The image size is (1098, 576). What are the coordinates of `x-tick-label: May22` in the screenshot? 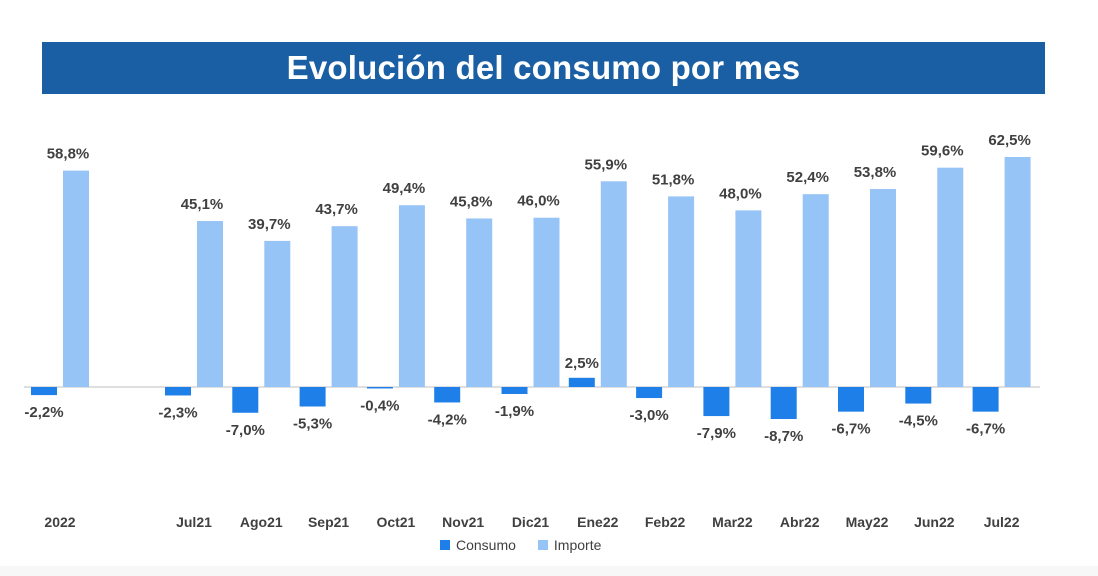 It's located at (867, 522).